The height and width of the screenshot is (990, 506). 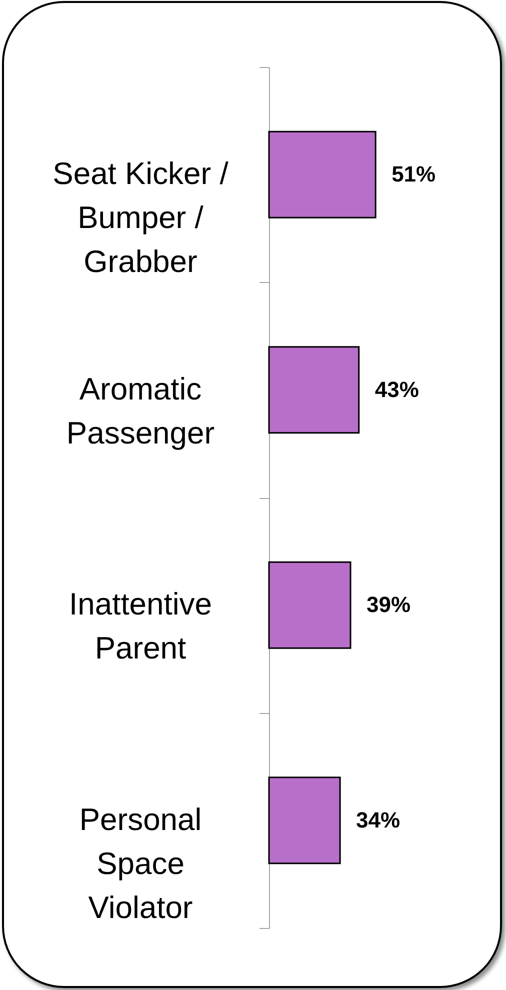 I want to click on y-tick-label: Aromatic Passenger, so click(x=140, y=410).